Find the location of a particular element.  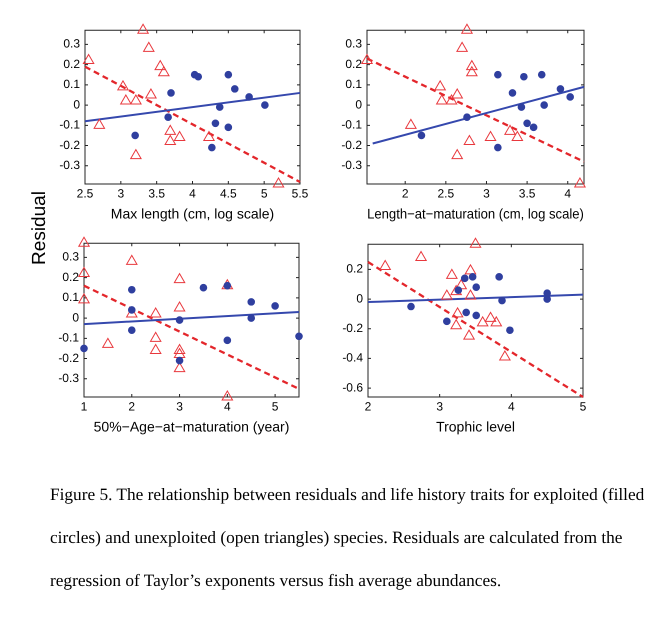

x-axis-title: Max length (cm, log scale) is located at coordinates (192, 213).